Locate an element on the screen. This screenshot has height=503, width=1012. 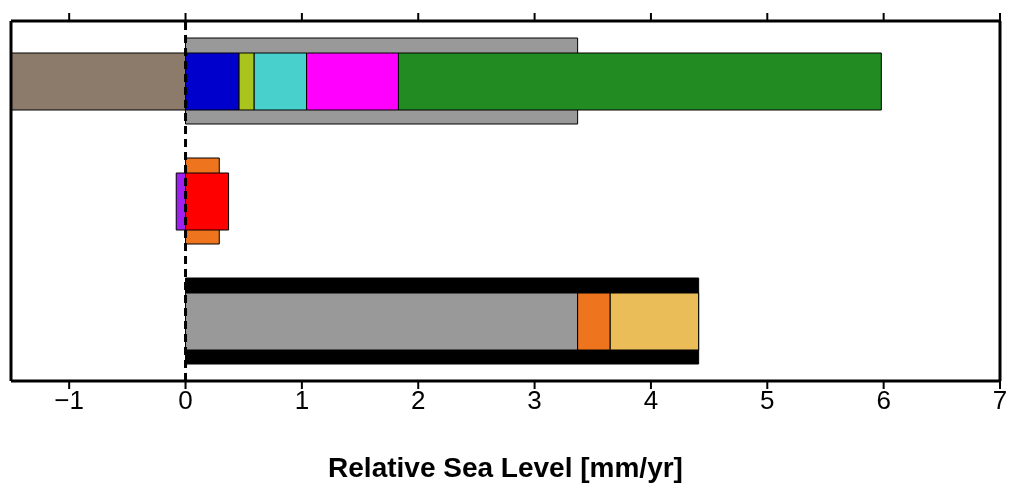
x-tick-label: 3 is located at coordinates (534, 400).